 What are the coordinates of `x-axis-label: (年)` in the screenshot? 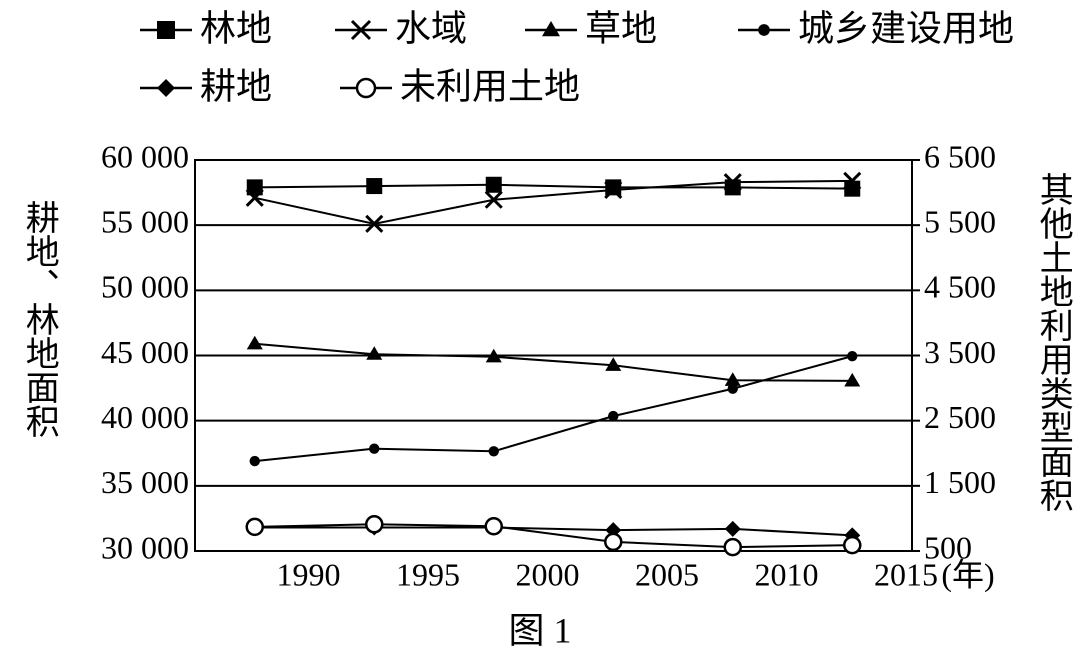 It's located at (967, 574).